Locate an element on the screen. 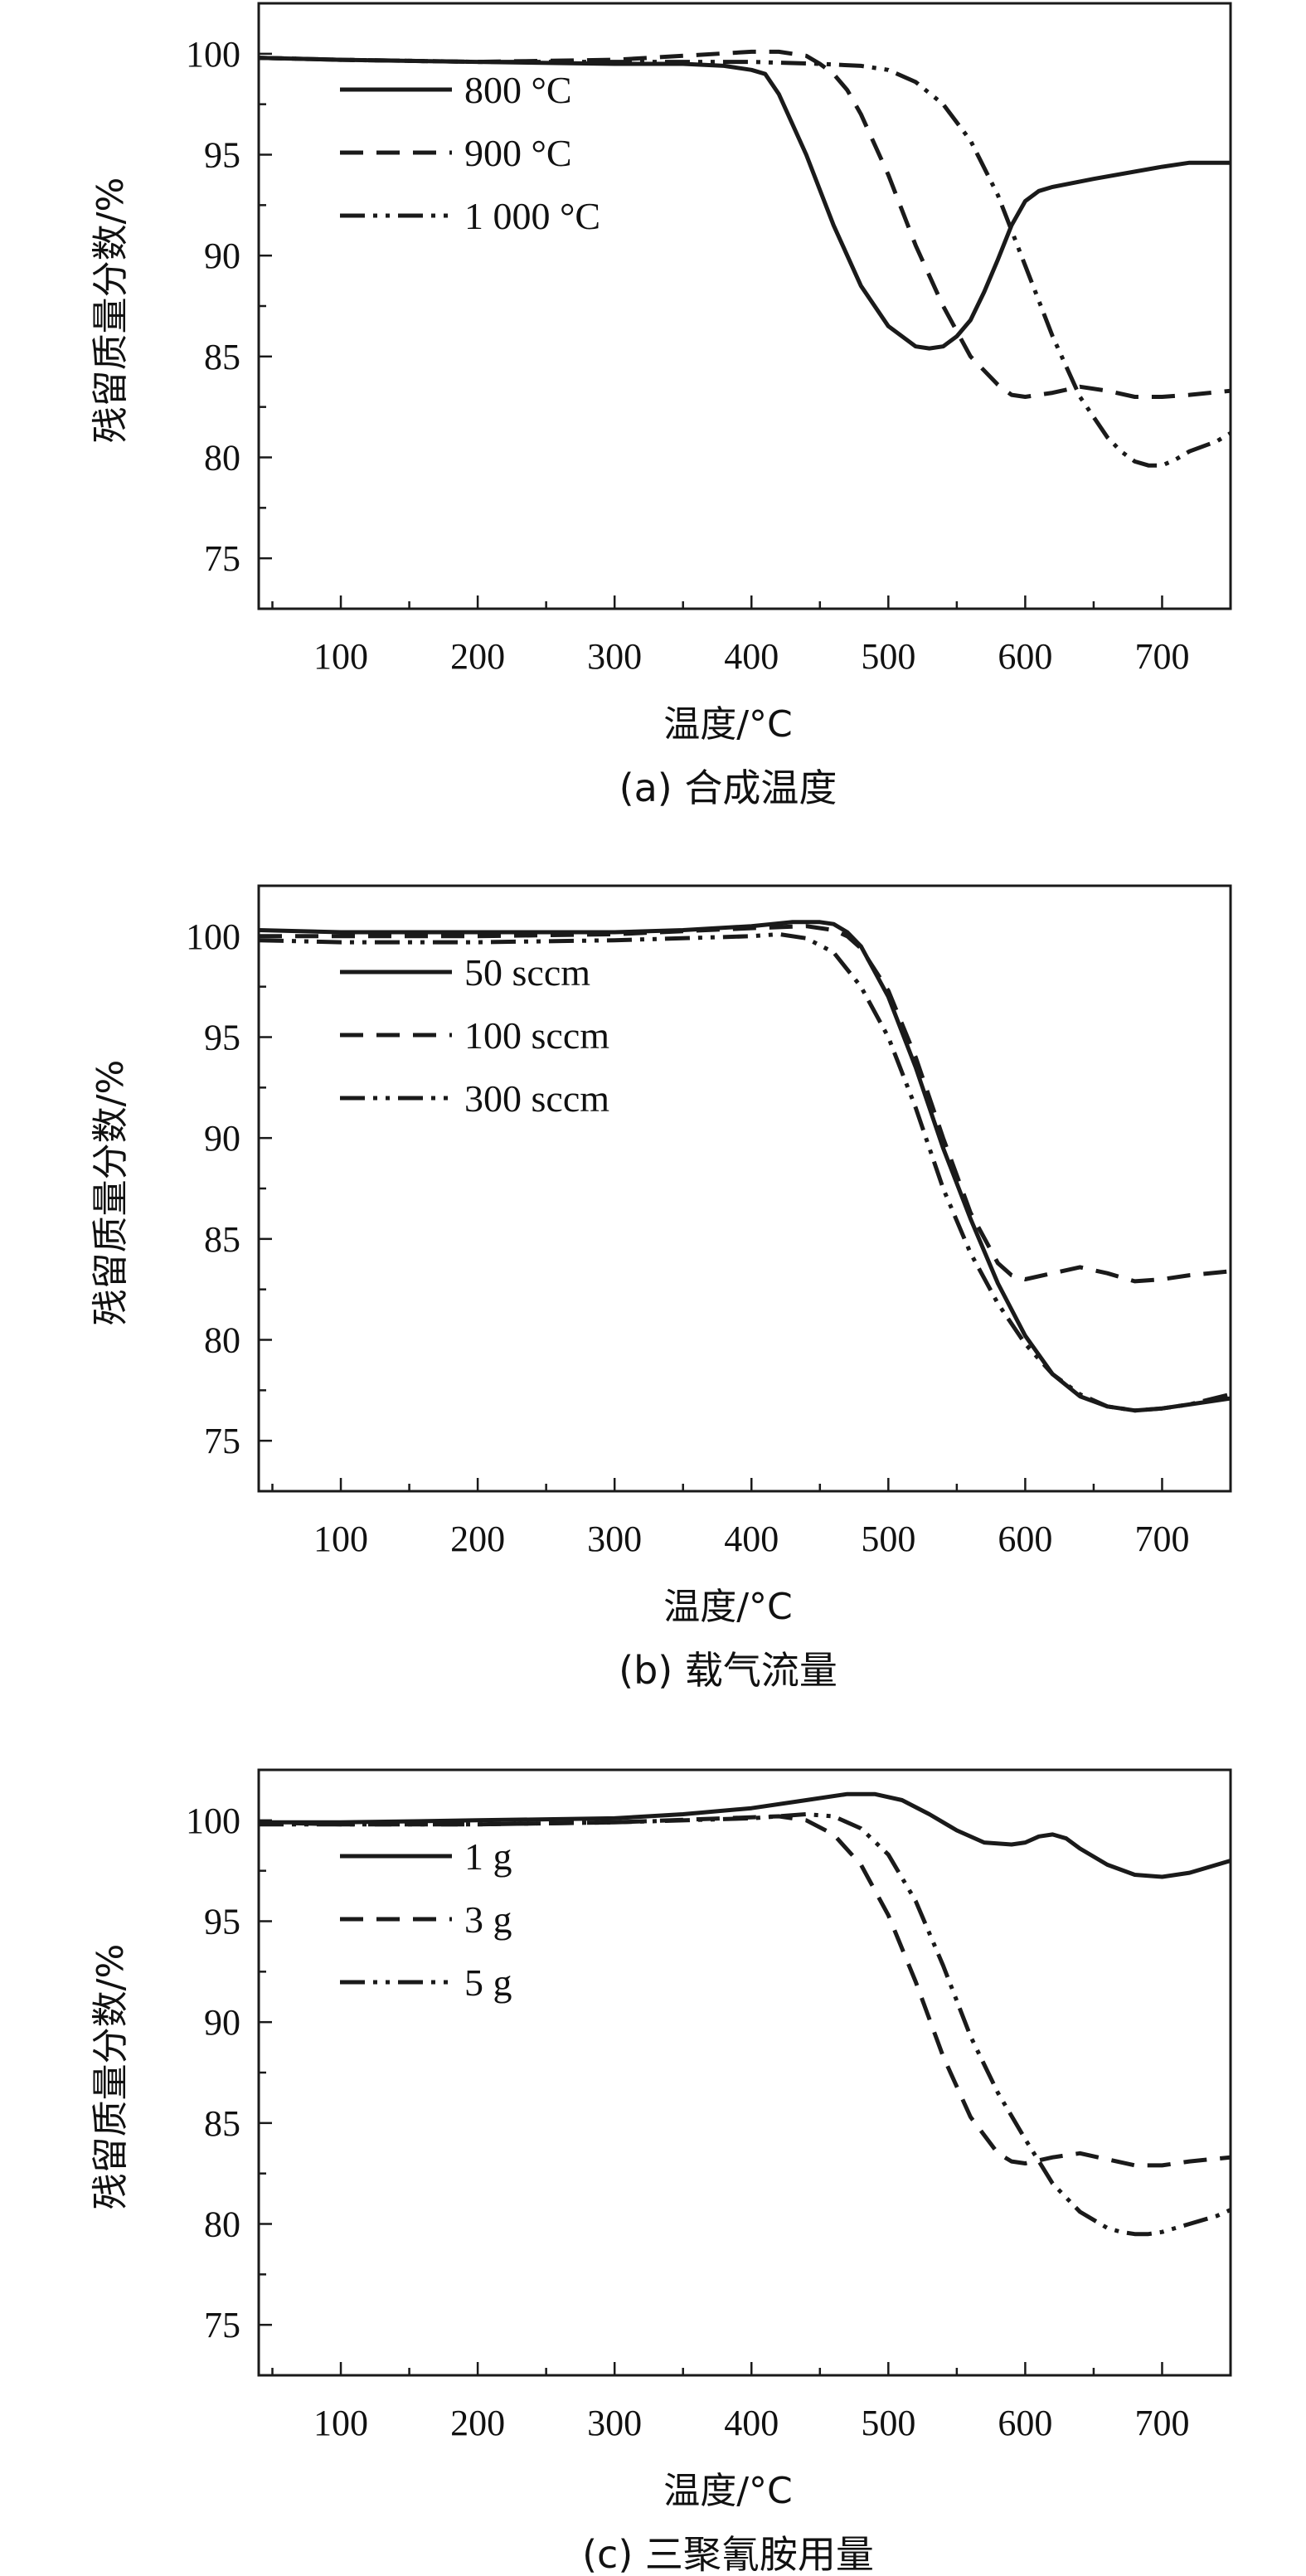 Image resolution: width=1306 pixels, height=2576 pixels. legend-label: 1 g is located at coordinates (488, 1857).